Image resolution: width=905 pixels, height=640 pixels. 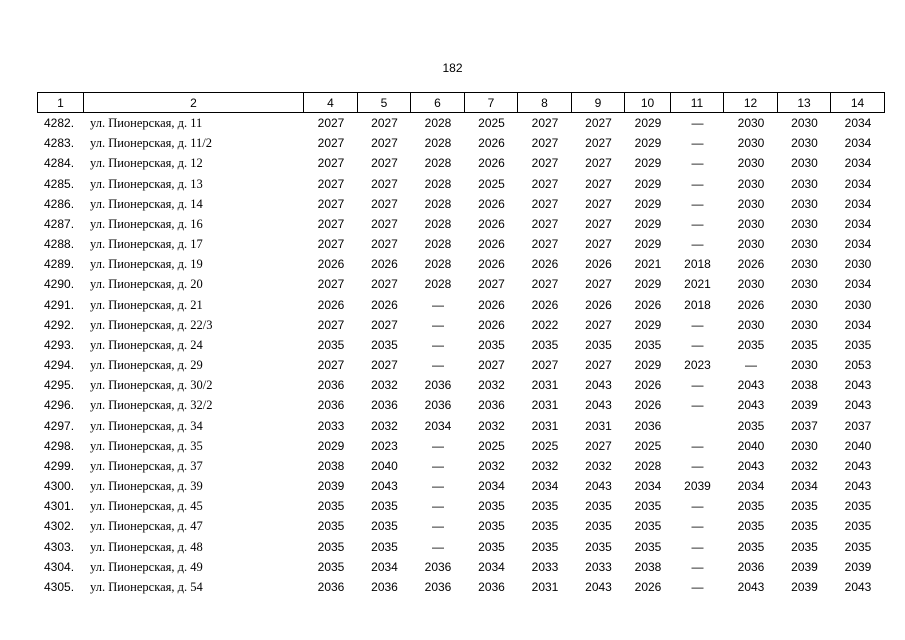 I want to click on year-cell: 2037, so click(x=858, y=425).